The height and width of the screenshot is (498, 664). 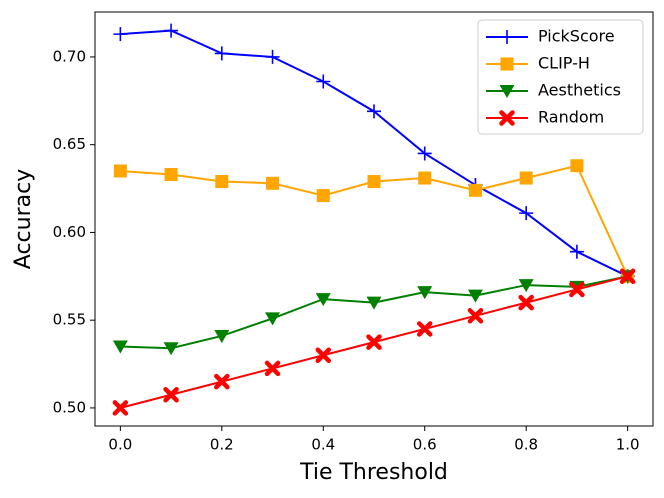 What do you see at coordinates (571, 117) in the screenshot?
I see `legend-label: Random` at bounding box center [571, 117].